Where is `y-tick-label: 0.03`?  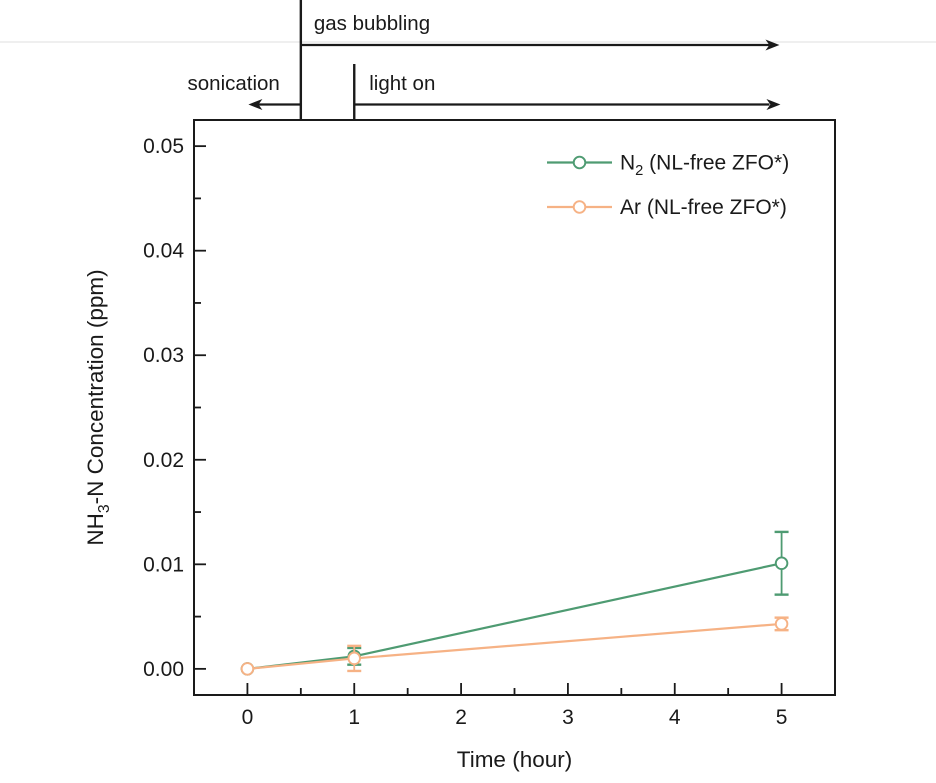
y-tick-label: 0.03 is located at coordinates (163, 355).